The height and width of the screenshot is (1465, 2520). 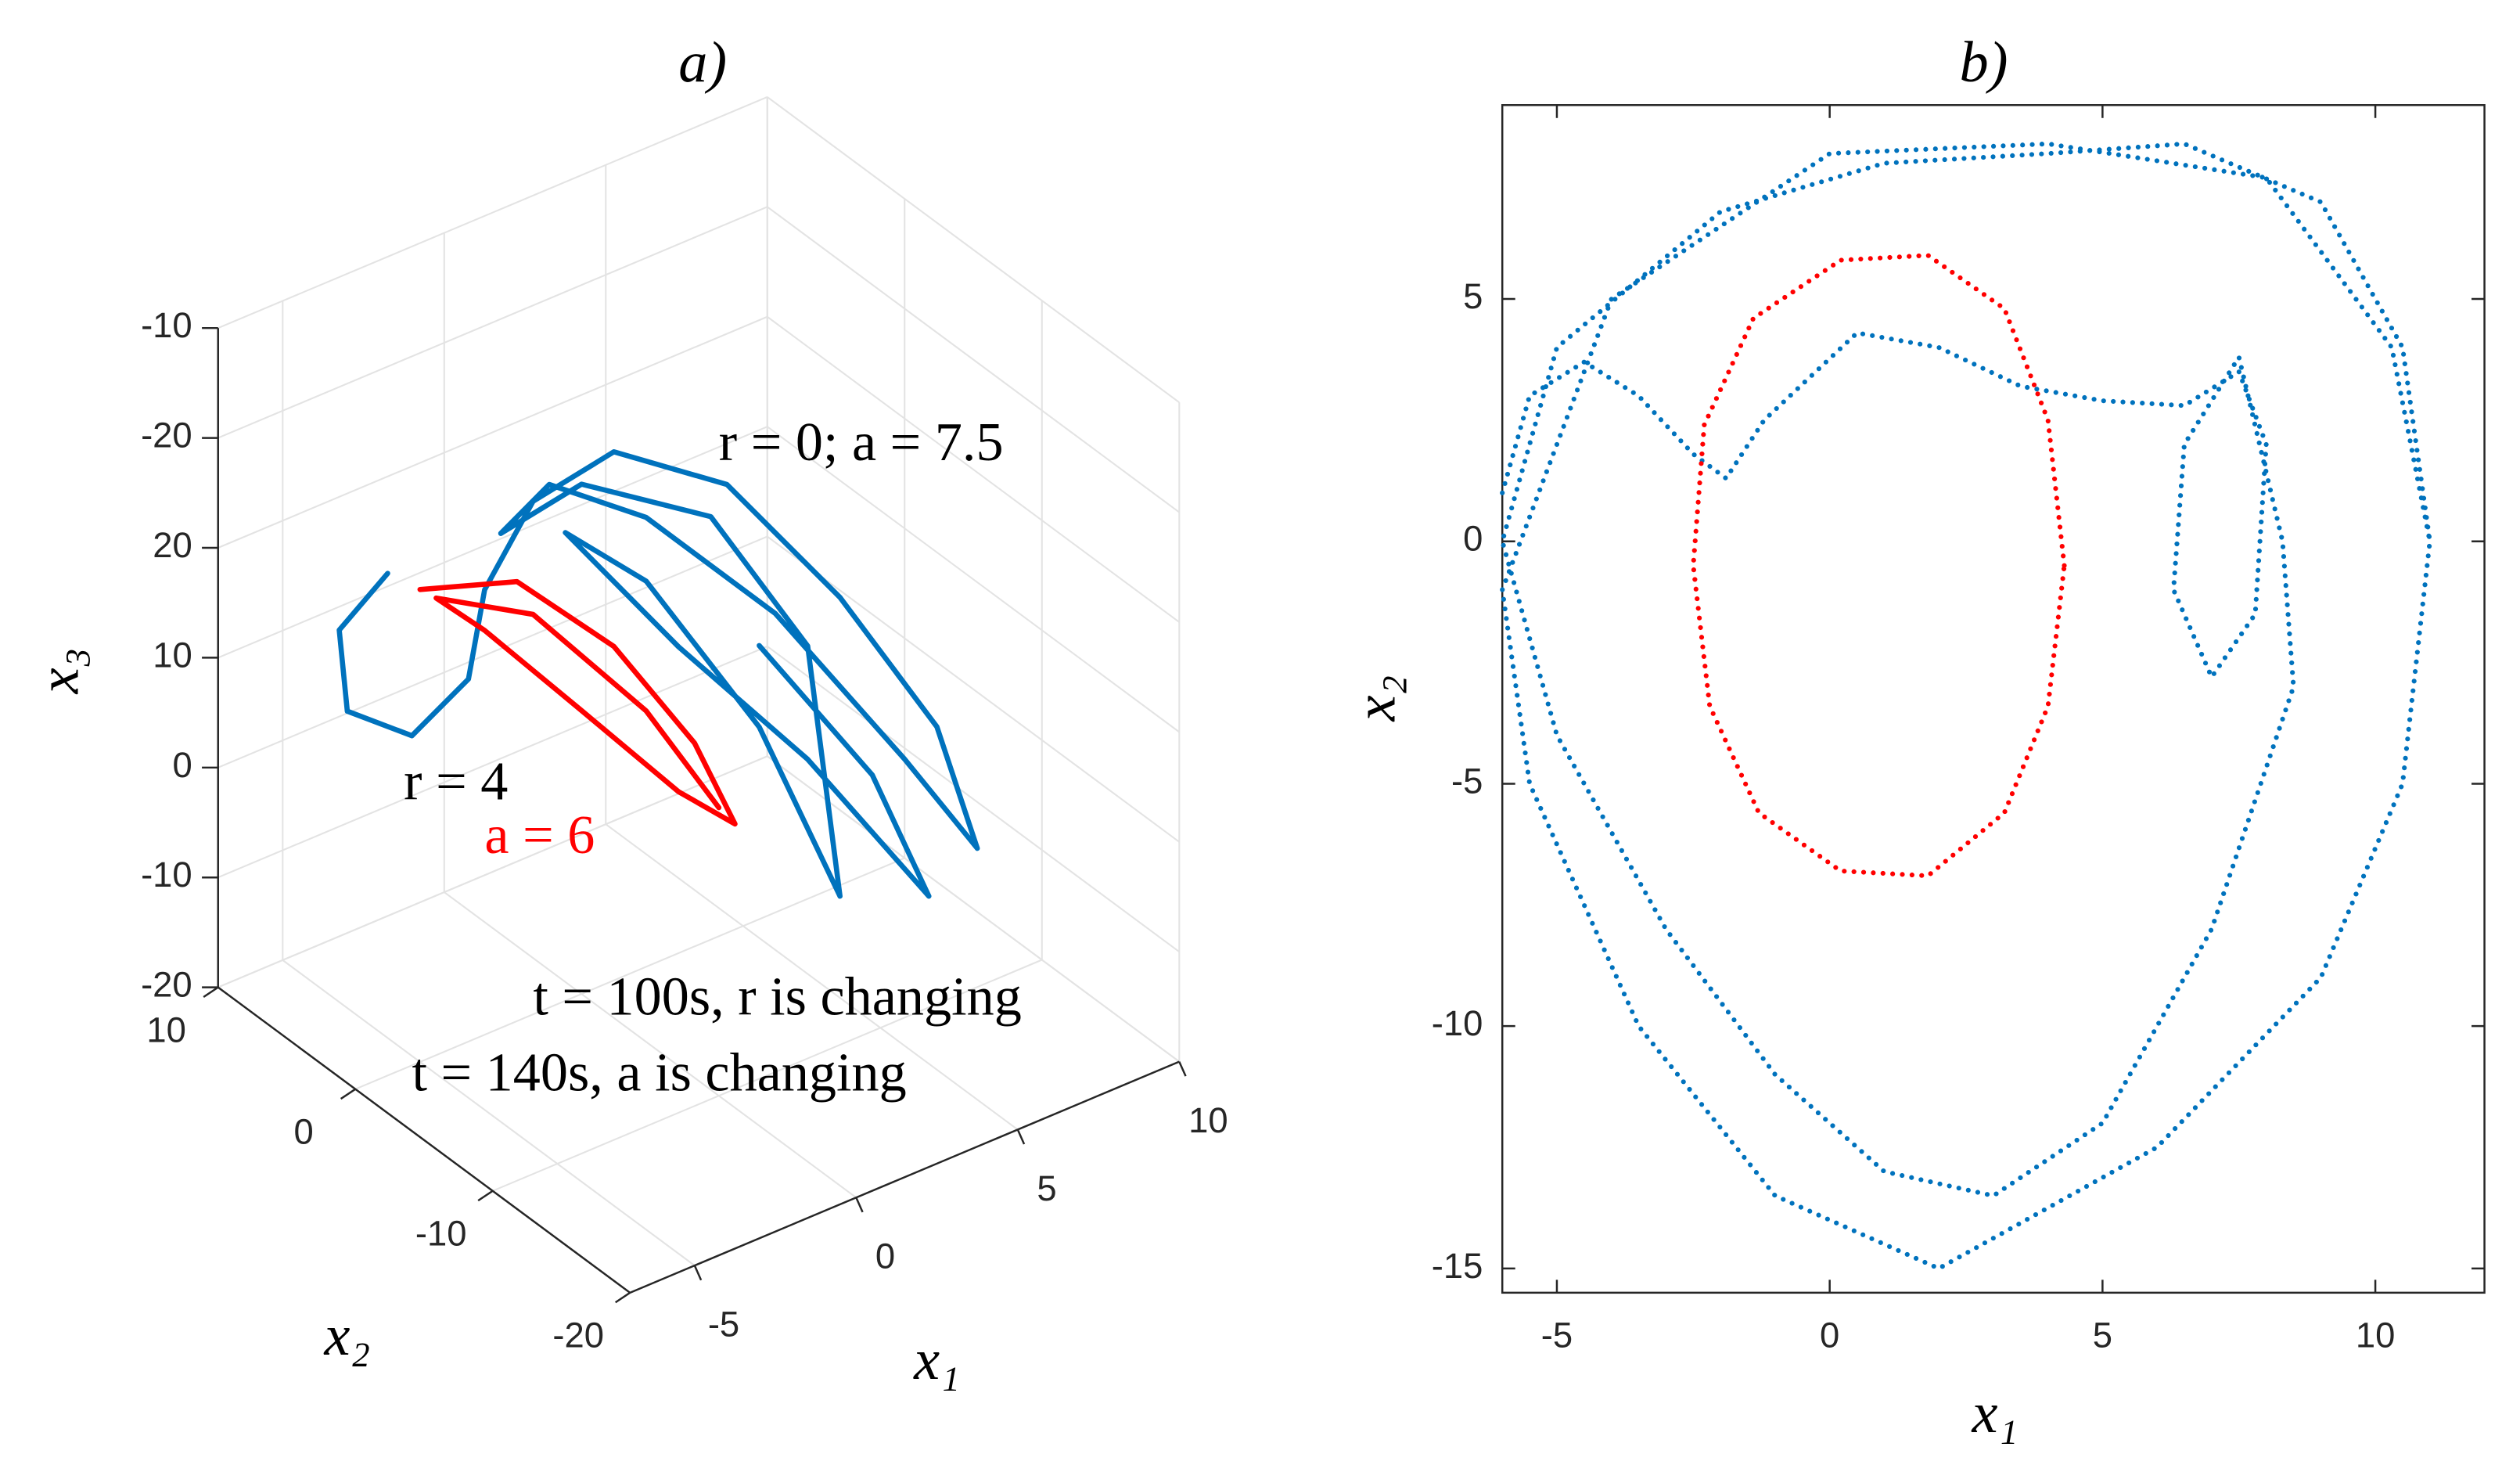 I want to click on x3-axis-label: x₃, so click(x=59, y=670).